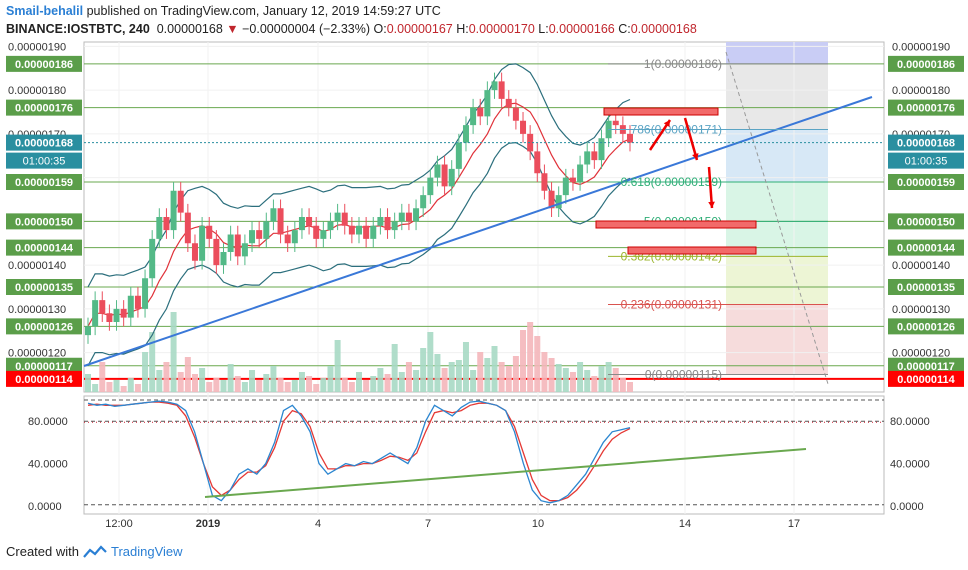  Describe the element at coordinates (505, 473) in the screenshot. I see `stoch-trend-line` at that location.